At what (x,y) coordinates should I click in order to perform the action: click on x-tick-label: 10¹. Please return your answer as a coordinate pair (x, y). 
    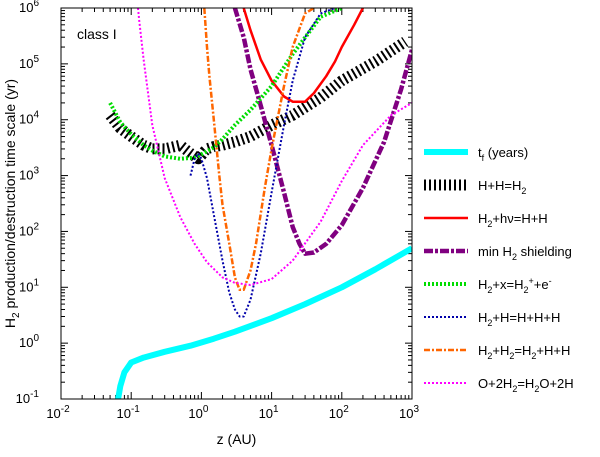
    Looking at the image, I should click on (269, 412).